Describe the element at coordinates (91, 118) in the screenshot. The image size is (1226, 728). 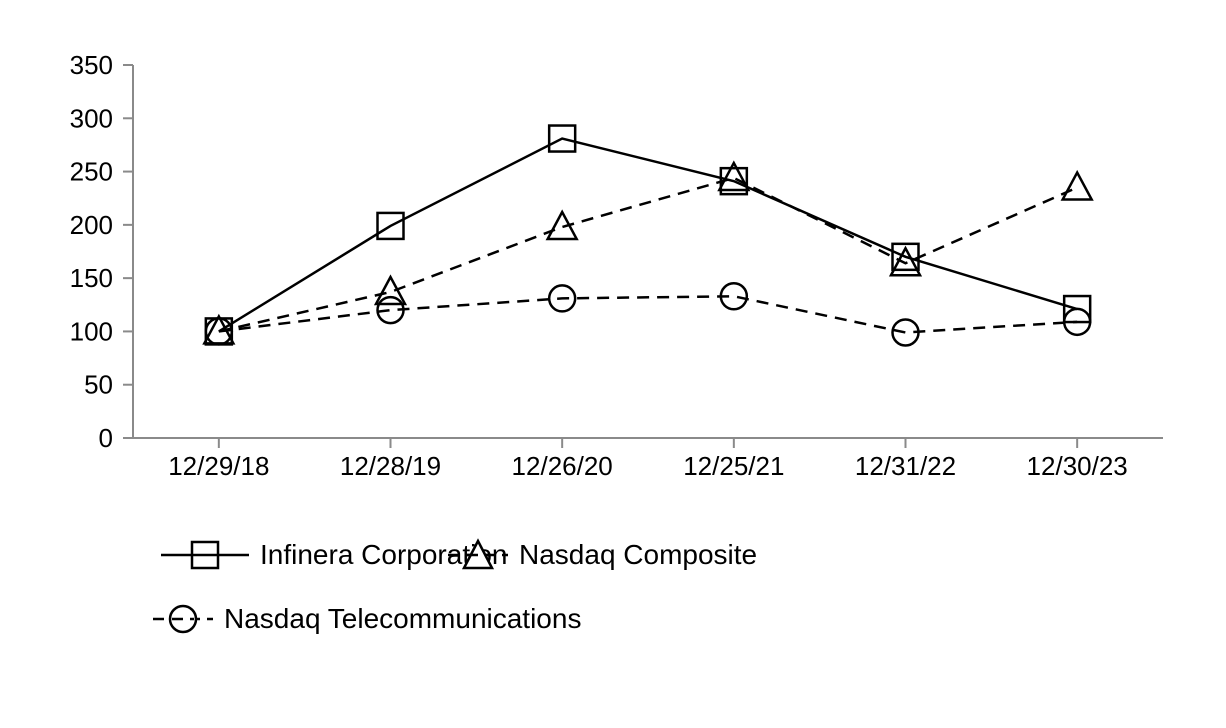
I see `y-axis-tick-label: 300` at that location.